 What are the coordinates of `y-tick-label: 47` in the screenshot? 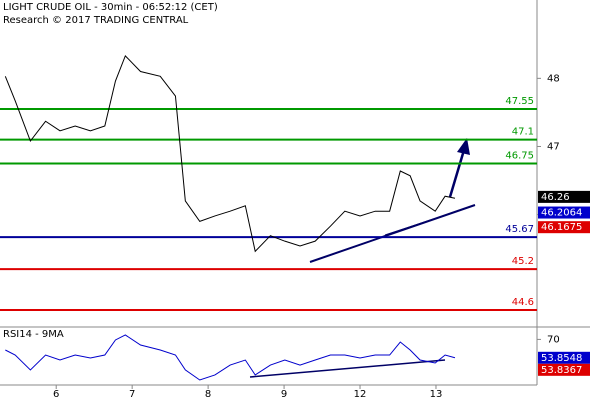 It's located at (553, 146).